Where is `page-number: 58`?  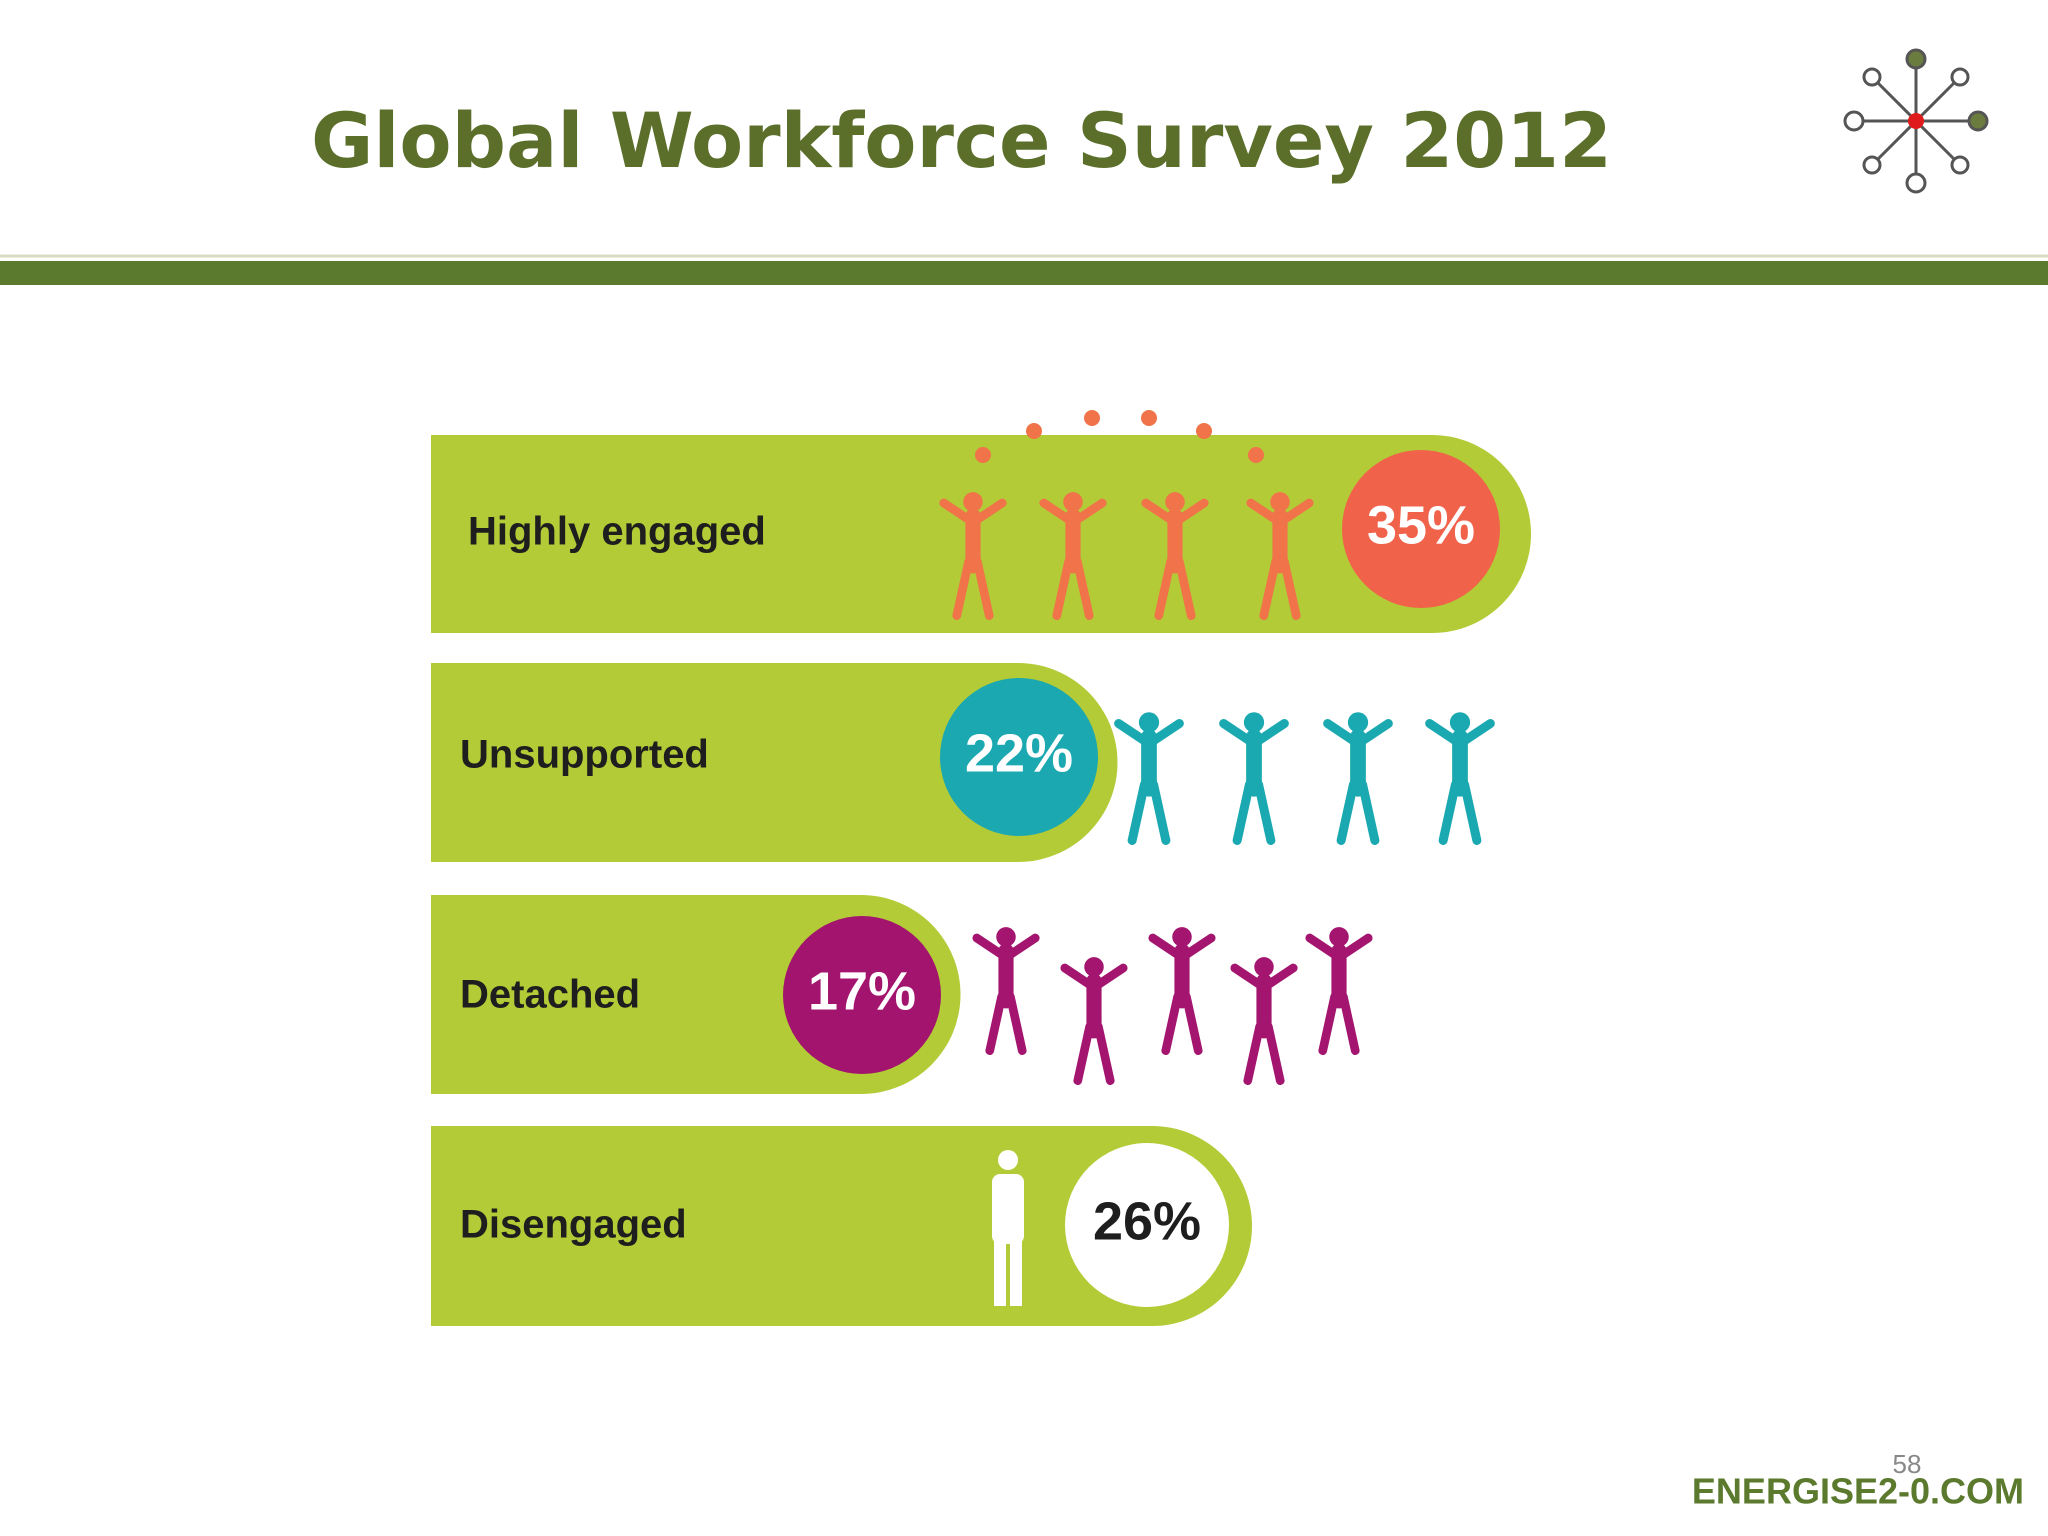 page-number: 58 is located at coordinates (1907, 1464).